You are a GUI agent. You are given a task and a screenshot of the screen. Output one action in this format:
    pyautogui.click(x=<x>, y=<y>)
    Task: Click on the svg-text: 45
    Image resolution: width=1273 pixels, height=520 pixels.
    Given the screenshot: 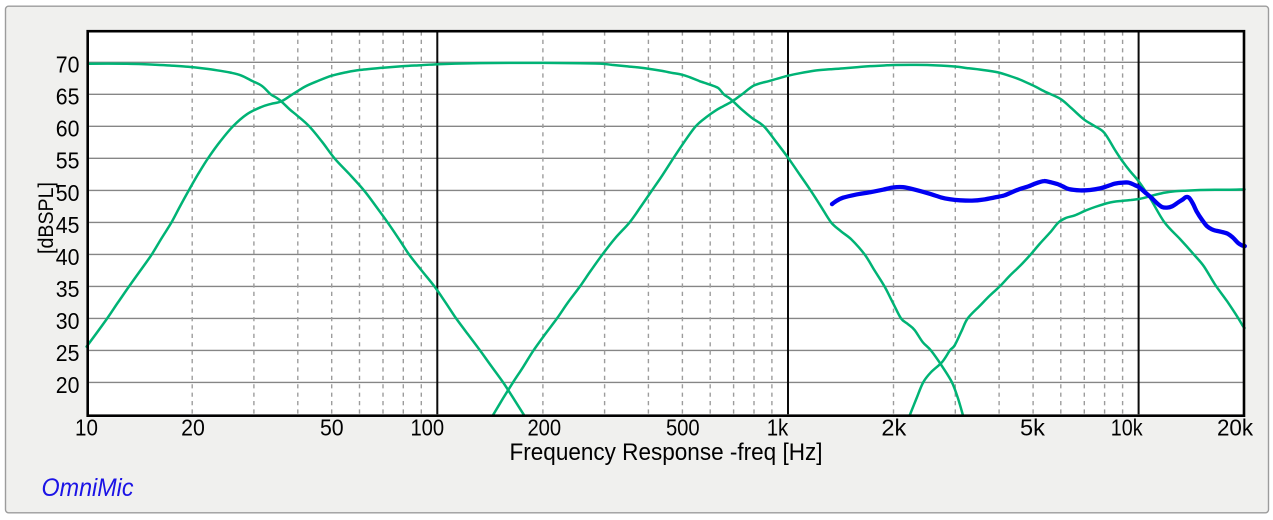 What is the action you would take?
    pyautogui.click(x=68, y=225)
    